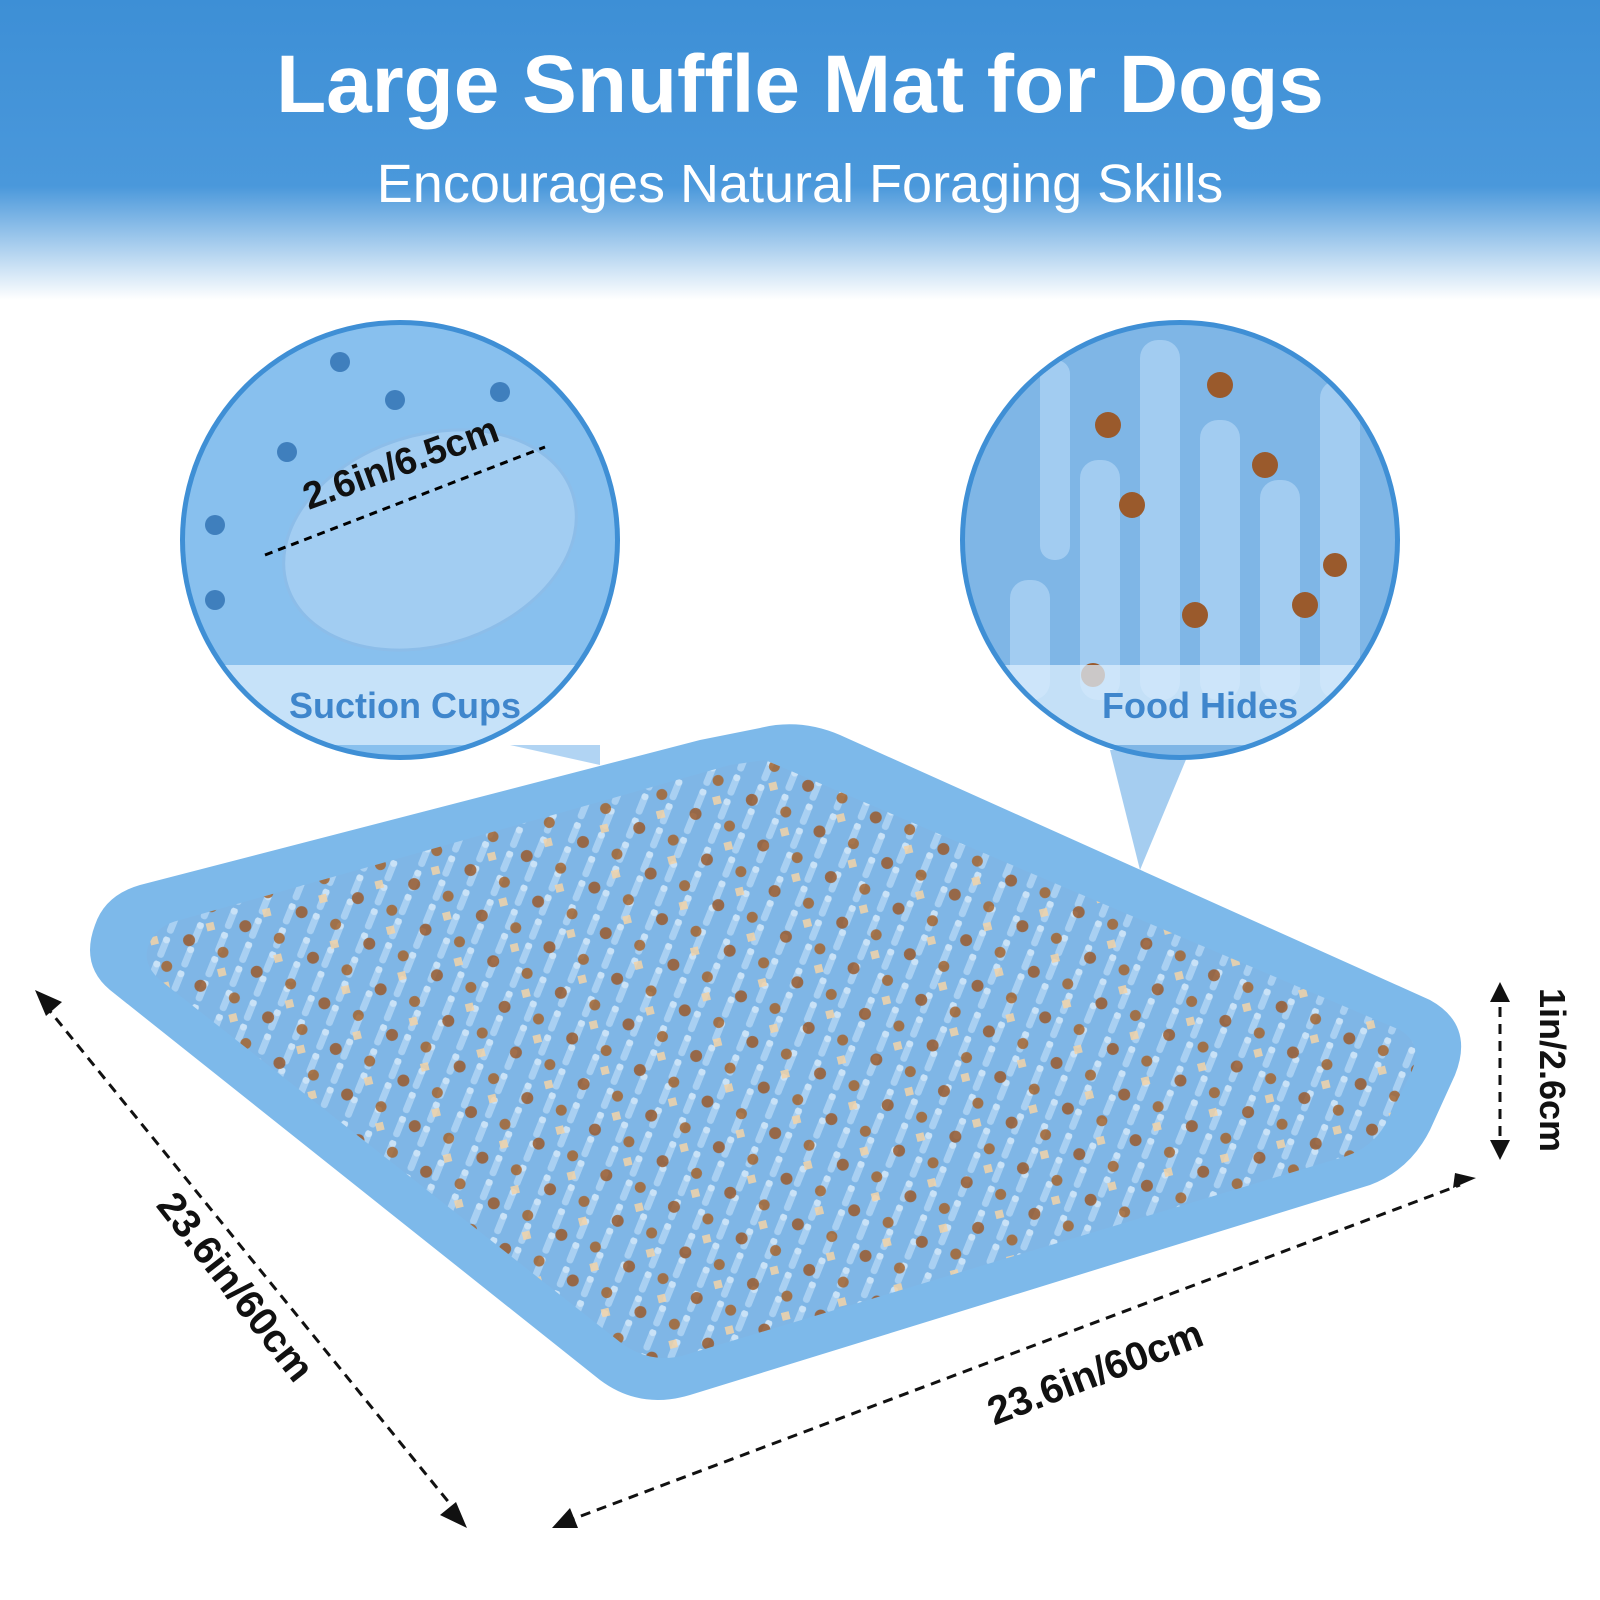 The image size is (1600, 1600). What do you see at coordinates (1552, 1070) in the screenshot?
I see `height-label: 1in/2.6cm` at bounding box center [1552, 1070].